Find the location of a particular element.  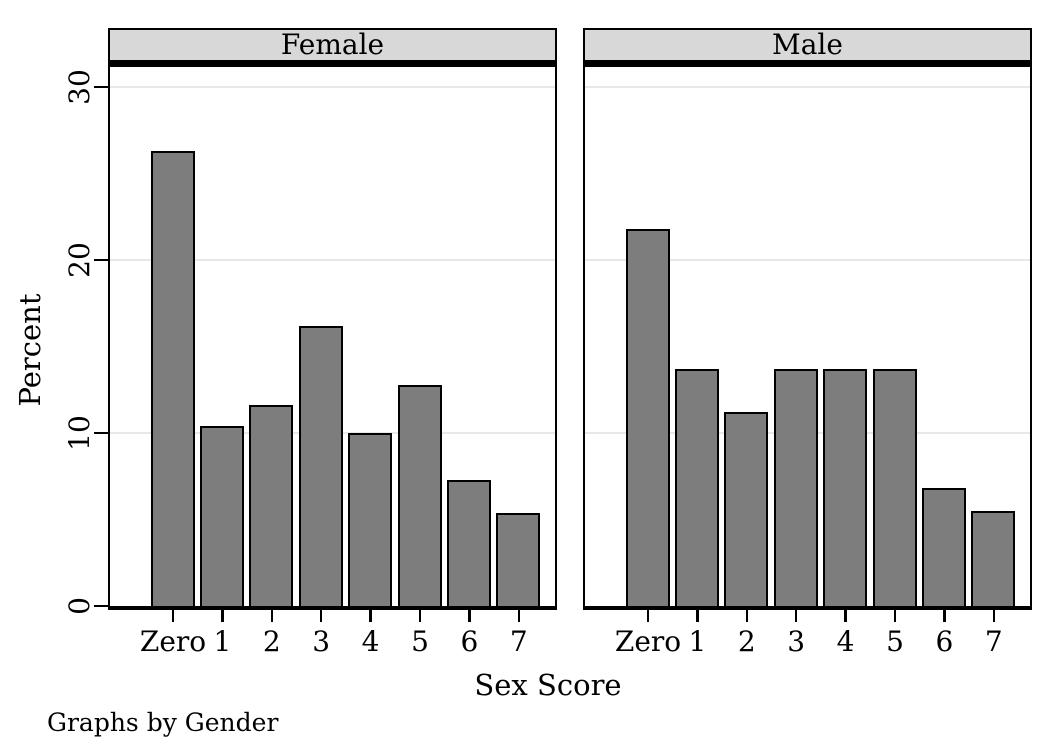

x-tick-male-zero is located at coordinates (648, 616).